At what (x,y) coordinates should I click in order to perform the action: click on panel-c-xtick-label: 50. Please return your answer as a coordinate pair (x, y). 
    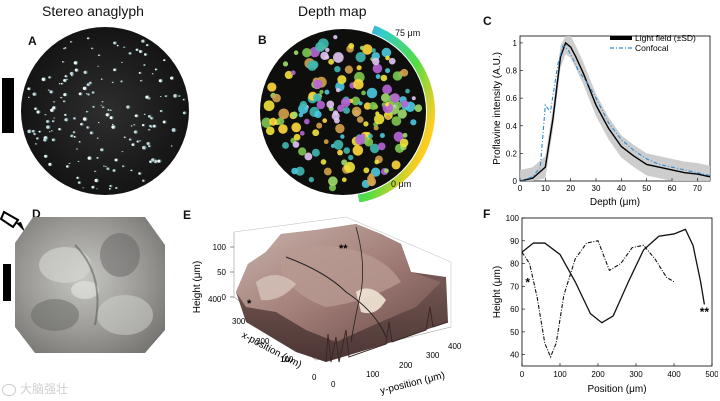
    Looking at the image, I should click on (646, 188).